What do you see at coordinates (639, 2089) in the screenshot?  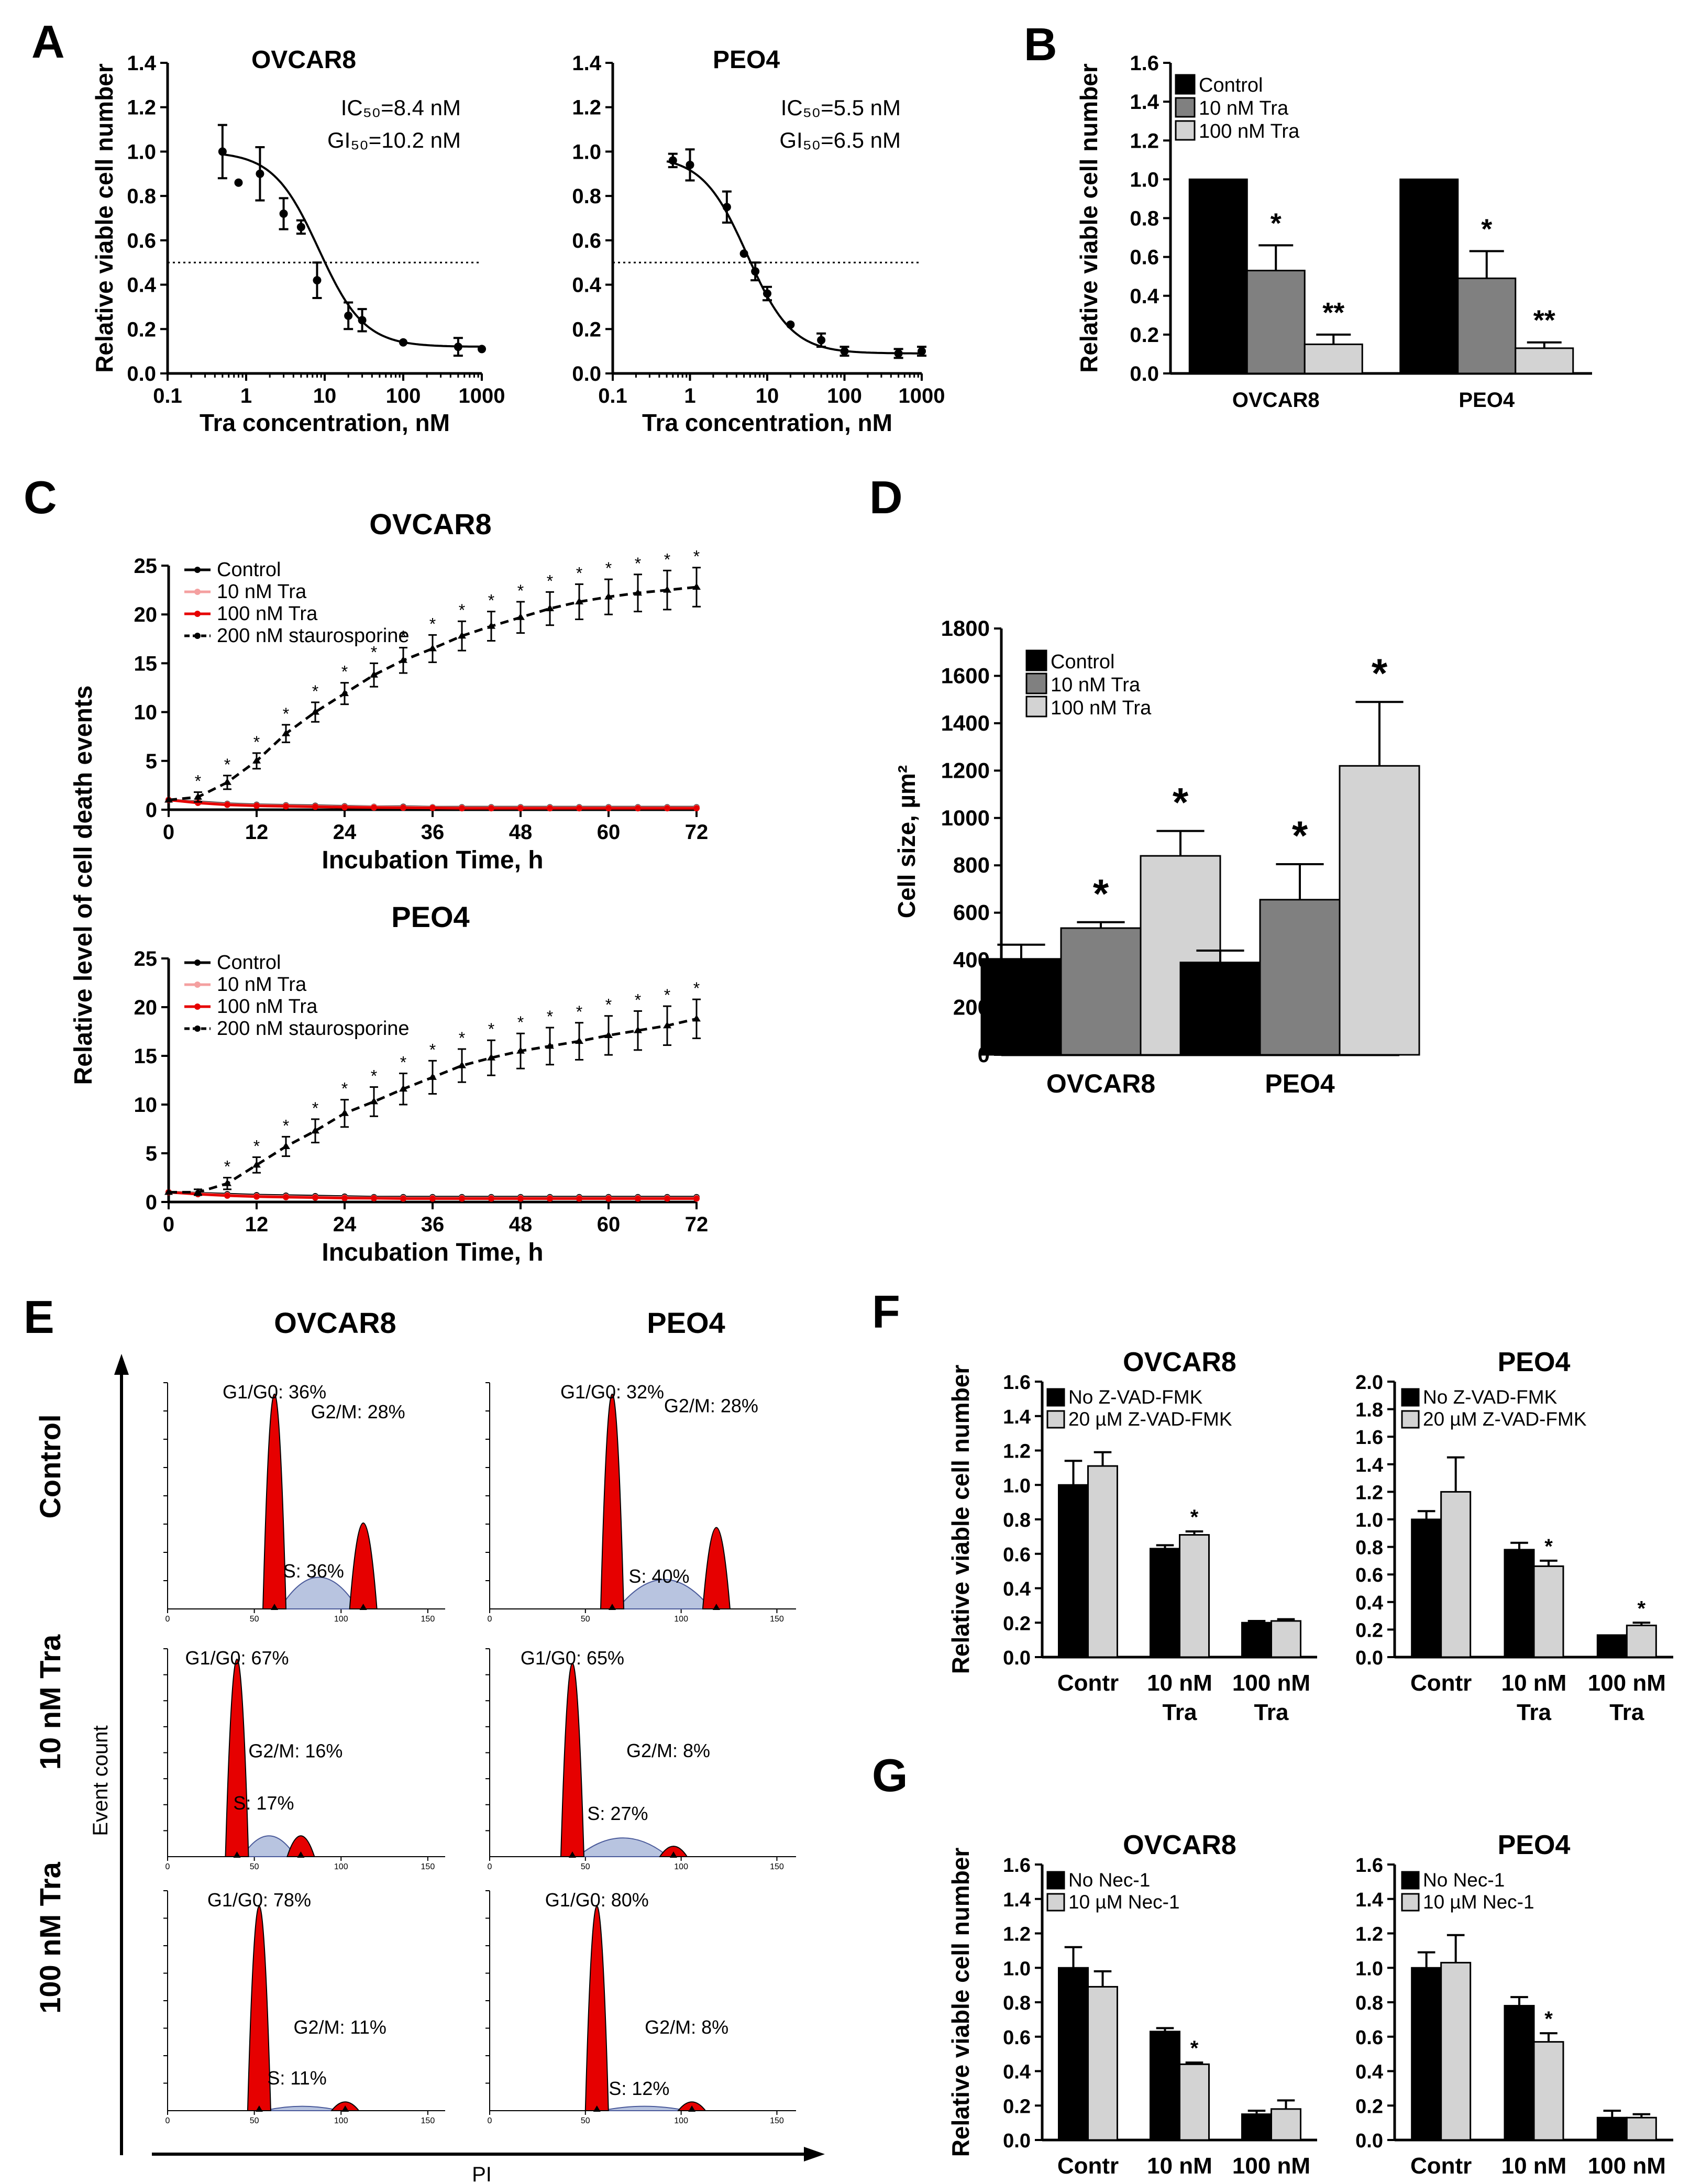 I see `s-label: S: 12%` at bounding box center [639, 2089].